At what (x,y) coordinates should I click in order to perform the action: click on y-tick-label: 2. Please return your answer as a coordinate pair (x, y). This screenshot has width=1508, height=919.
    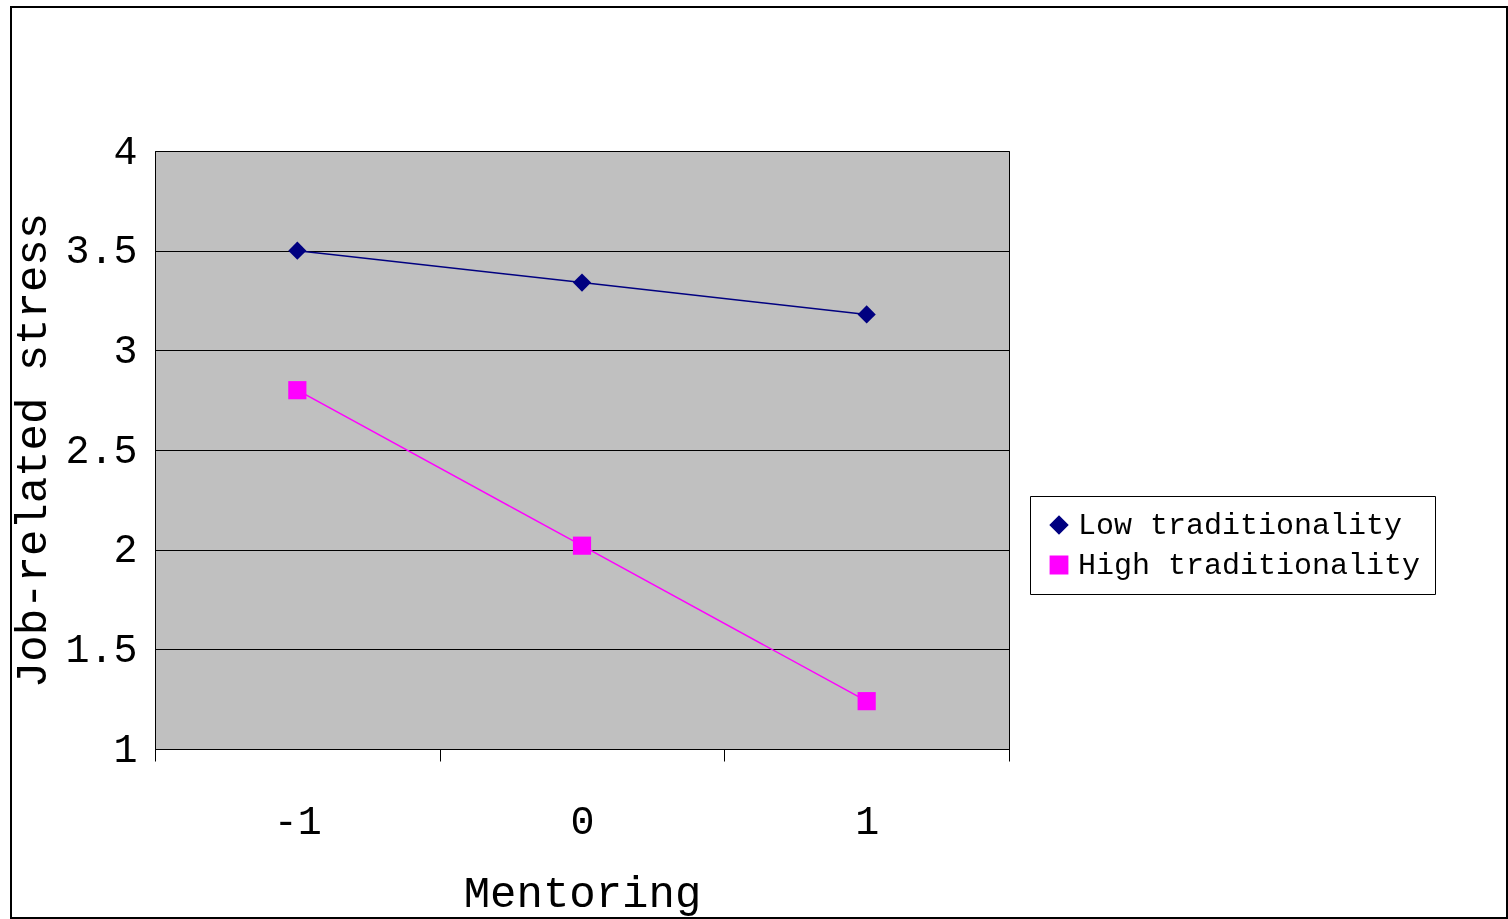
    Looking at the image, I should click on (125, 552).